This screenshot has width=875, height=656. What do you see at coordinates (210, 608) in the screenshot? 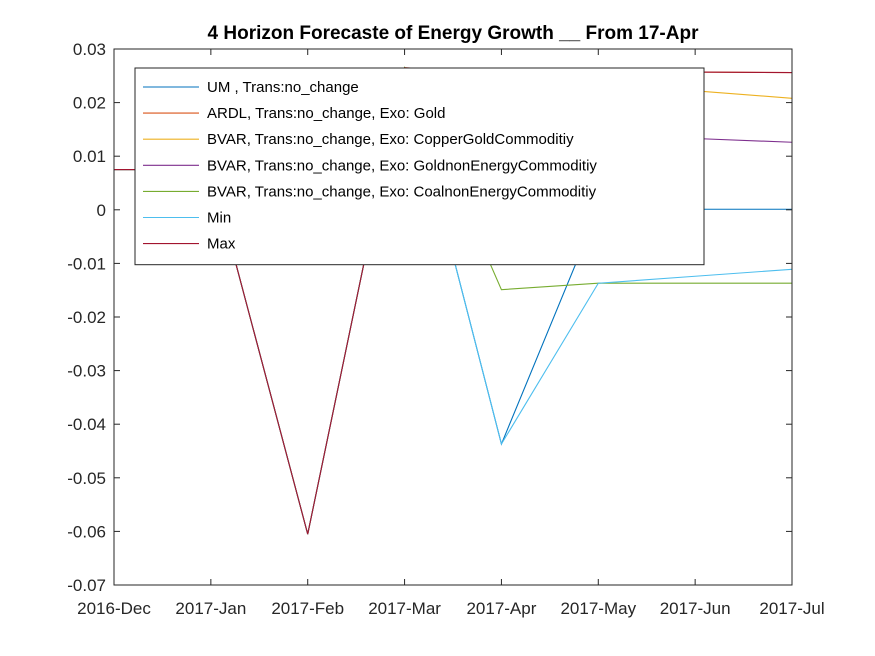
I see `x-tick-label: 2017-Jan` at bounding box center [210, 608].